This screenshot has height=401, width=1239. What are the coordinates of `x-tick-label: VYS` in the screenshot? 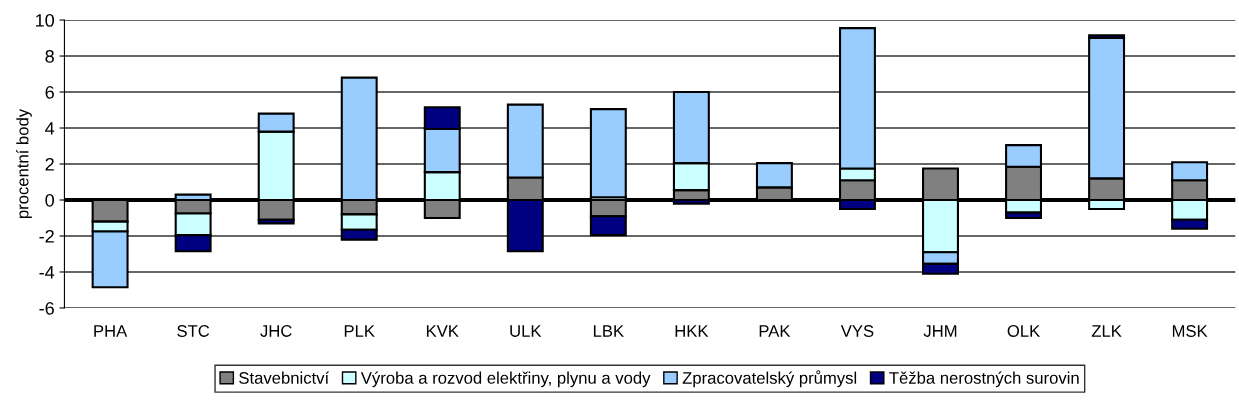 It's located at (857, 331).